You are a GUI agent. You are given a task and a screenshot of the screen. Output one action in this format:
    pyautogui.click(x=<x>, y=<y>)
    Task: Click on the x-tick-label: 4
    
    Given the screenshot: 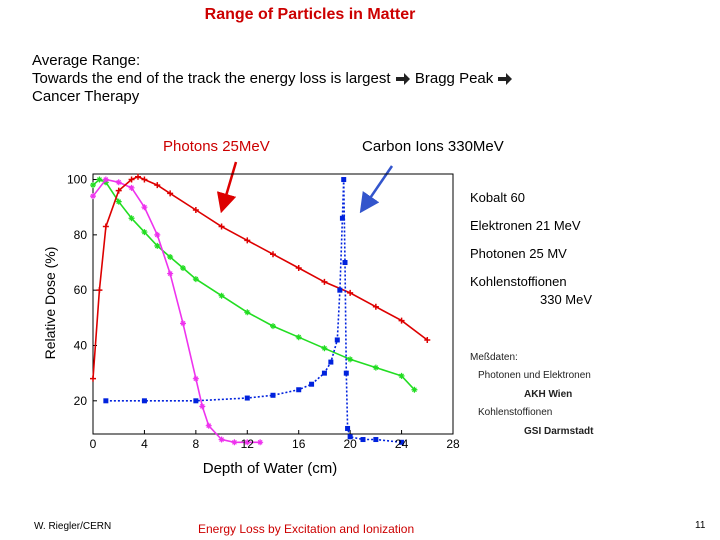 What is the action you would take?
    pyautogui.click(x=144, y=444)
    